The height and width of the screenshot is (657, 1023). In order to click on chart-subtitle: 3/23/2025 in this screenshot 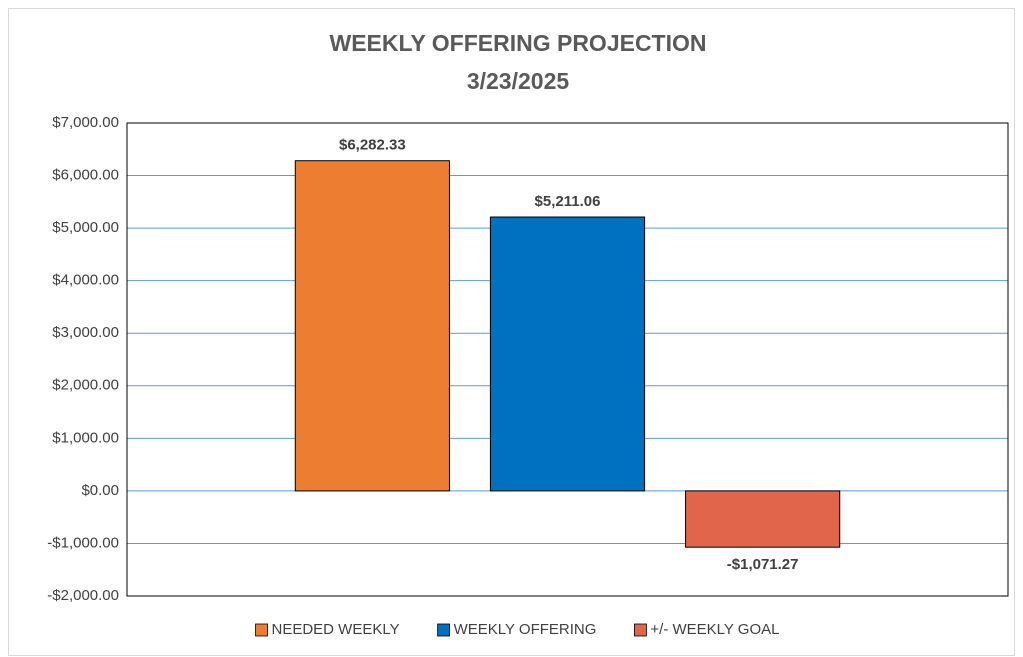, I will do `click(518, 81)`.